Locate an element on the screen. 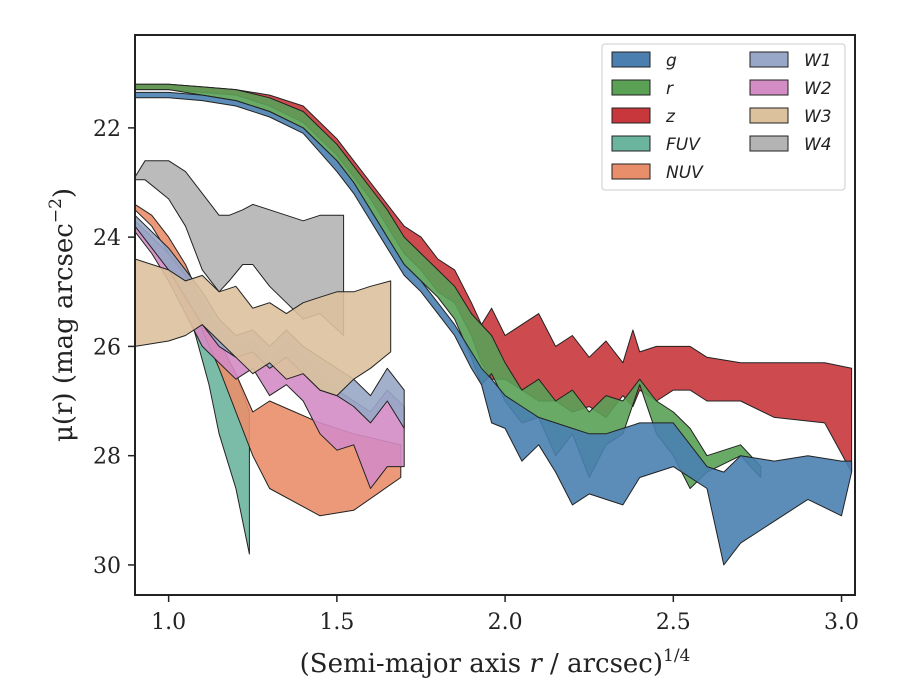 The width and height of the screenshot is (900, 700). x-tick-label: 2.0 is located at coordinates (505, 622).